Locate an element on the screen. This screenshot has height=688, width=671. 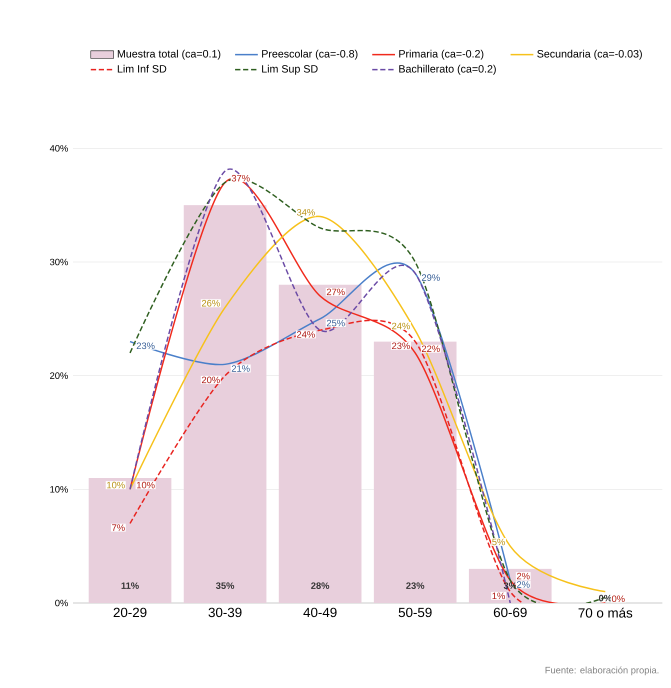
y-tick-label: 30% is located at coordinates (59, 262).